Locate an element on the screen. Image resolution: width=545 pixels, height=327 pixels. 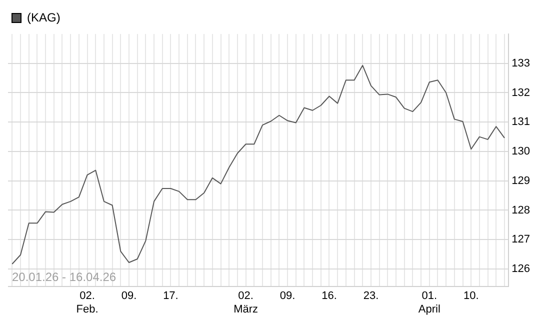
y-tick-label: 133 is located at coordinates (521, 63).